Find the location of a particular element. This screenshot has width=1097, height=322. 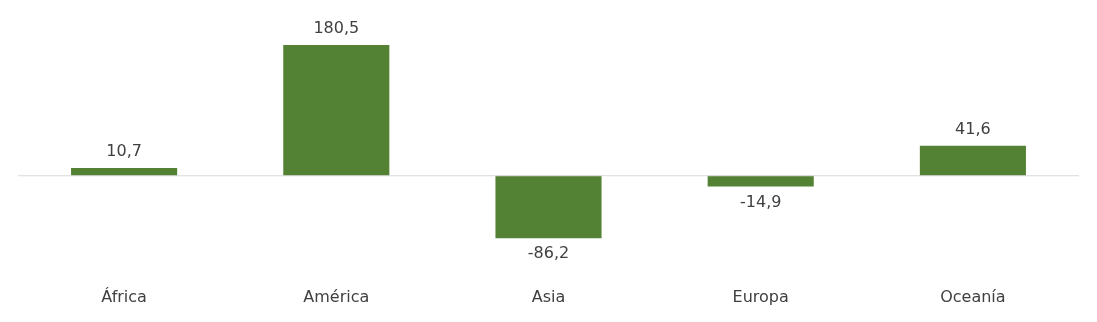

x-tick-label: Europa is located at coordinates (760, 296).